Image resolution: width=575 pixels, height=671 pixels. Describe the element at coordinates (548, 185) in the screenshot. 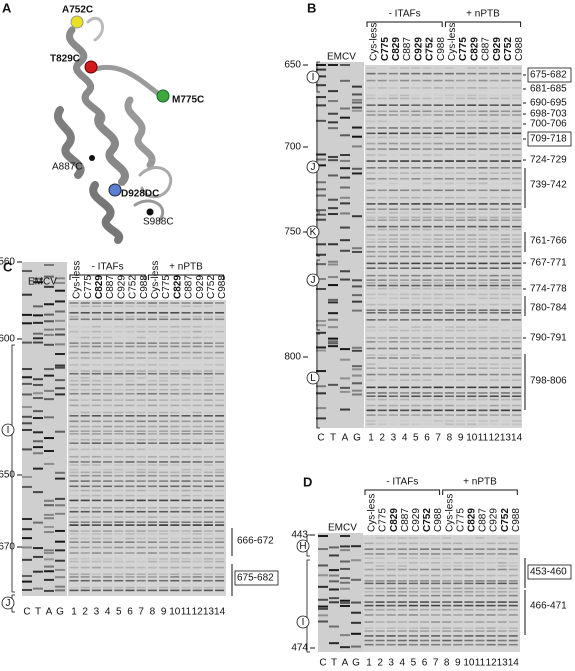

I see `site-label: 739-742` at that location.